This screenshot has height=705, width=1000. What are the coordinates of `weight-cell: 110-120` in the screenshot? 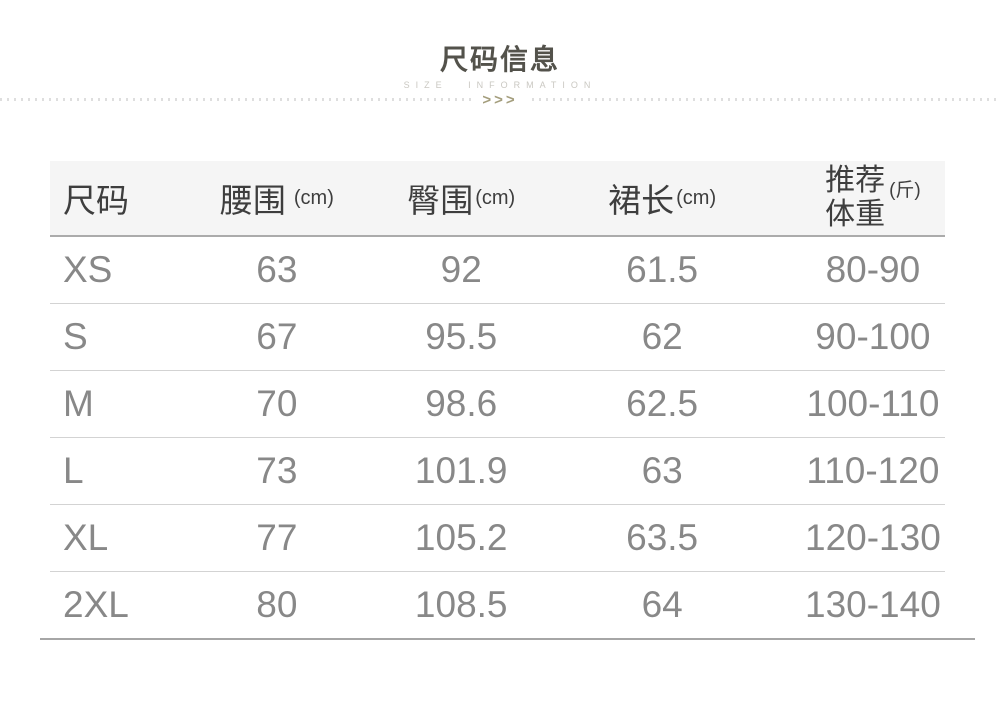 It's located at (873, 470).